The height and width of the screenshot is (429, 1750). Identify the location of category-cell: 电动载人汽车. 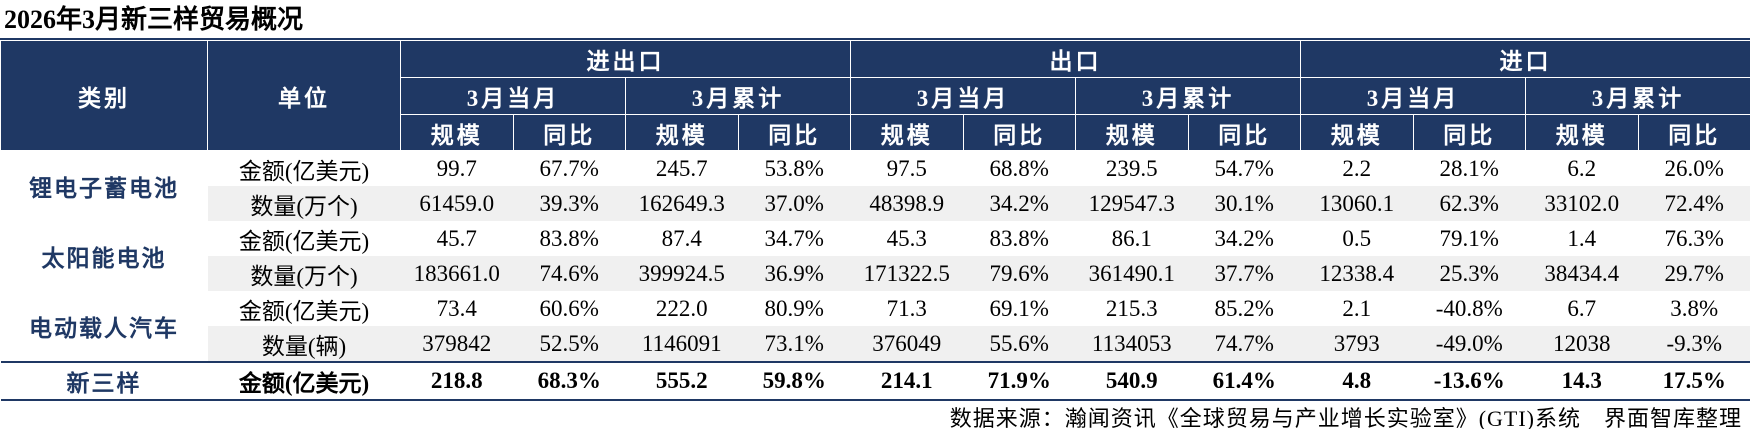
(104, 328).